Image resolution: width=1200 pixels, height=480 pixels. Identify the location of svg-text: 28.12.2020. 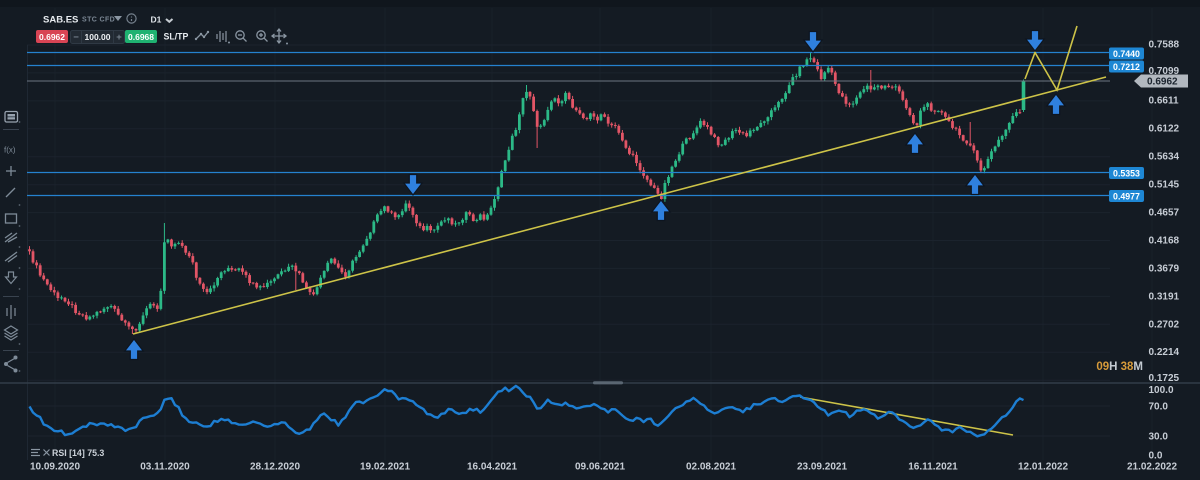
(275, 467).